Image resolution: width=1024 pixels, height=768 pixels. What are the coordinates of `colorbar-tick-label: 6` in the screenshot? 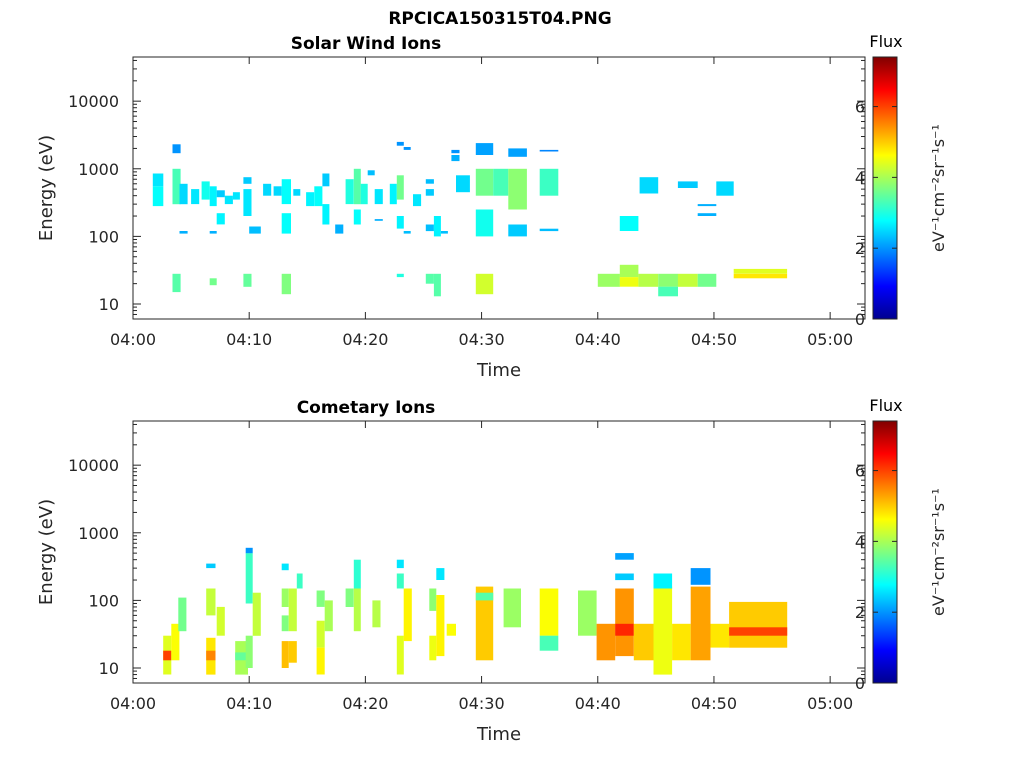 It's located at (860, 107).